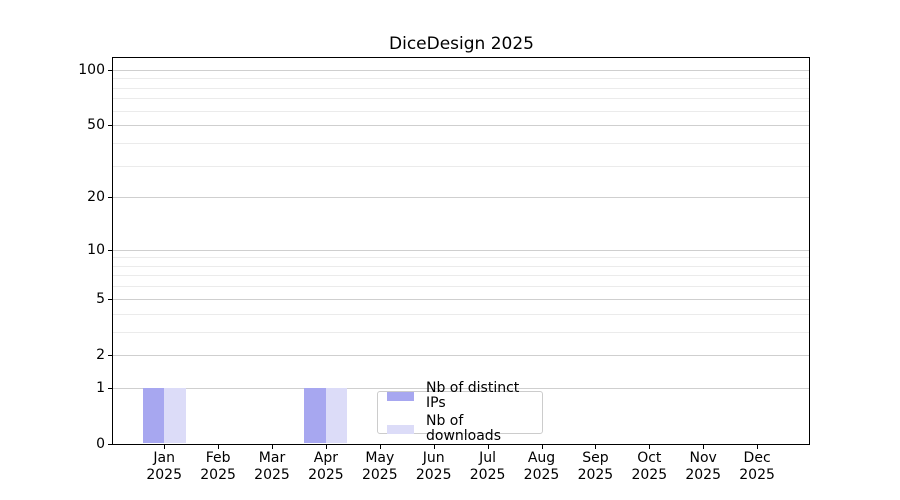 The width and height of the screenshot is (900, 500). I want to click on x-tick-label: May 2025, so click(379, 466).